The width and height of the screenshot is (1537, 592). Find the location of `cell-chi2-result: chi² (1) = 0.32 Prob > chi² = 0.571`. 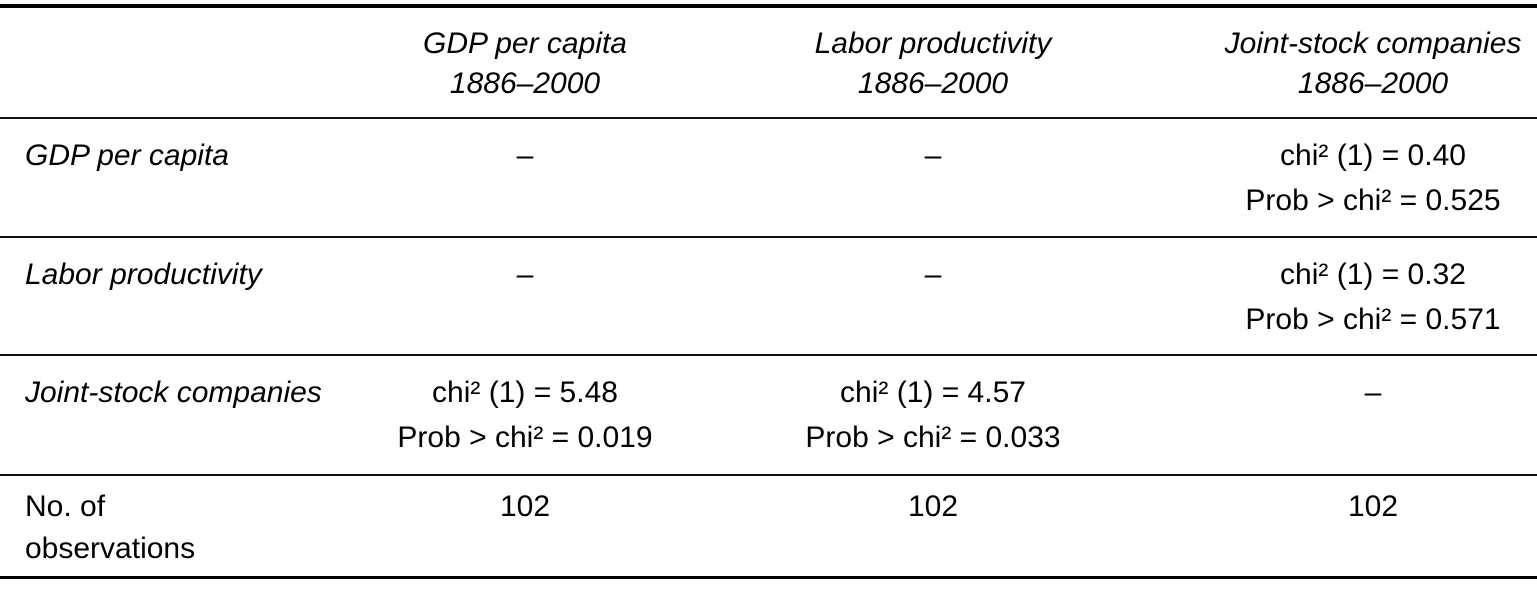

cell-chi2-result: chi² (1) = 0.32 Prob > chi² = 0.571 is located at coordinates (1341, 296).